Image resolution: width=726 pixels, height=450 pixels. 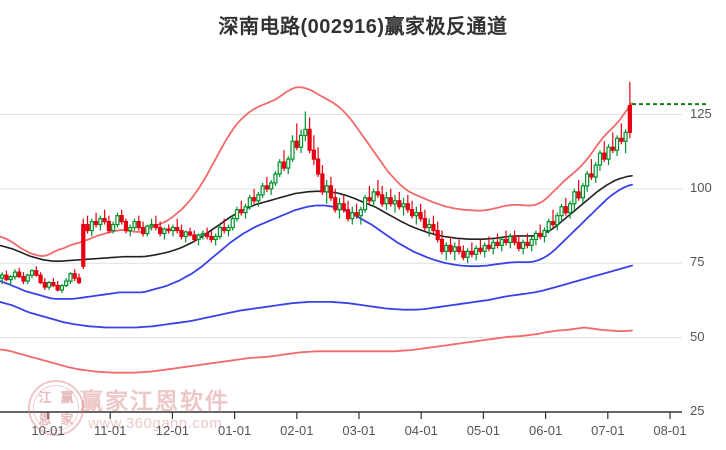 What do you see at coordinates (670, 430) in the screenshot?
I see `x-axis-tick-label: 08-01` at bounding box center [670, 430].